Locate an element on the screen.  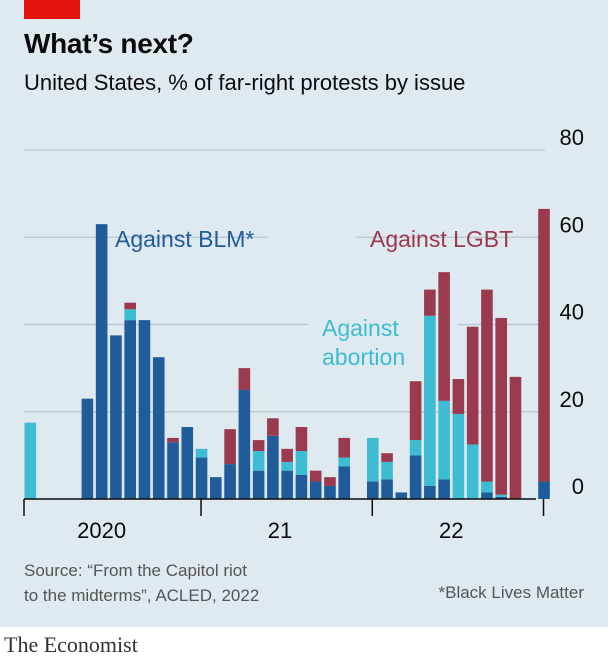
source-line-2: to the midterms”, ACLED, 2022 is located at coordinates (142, 595).